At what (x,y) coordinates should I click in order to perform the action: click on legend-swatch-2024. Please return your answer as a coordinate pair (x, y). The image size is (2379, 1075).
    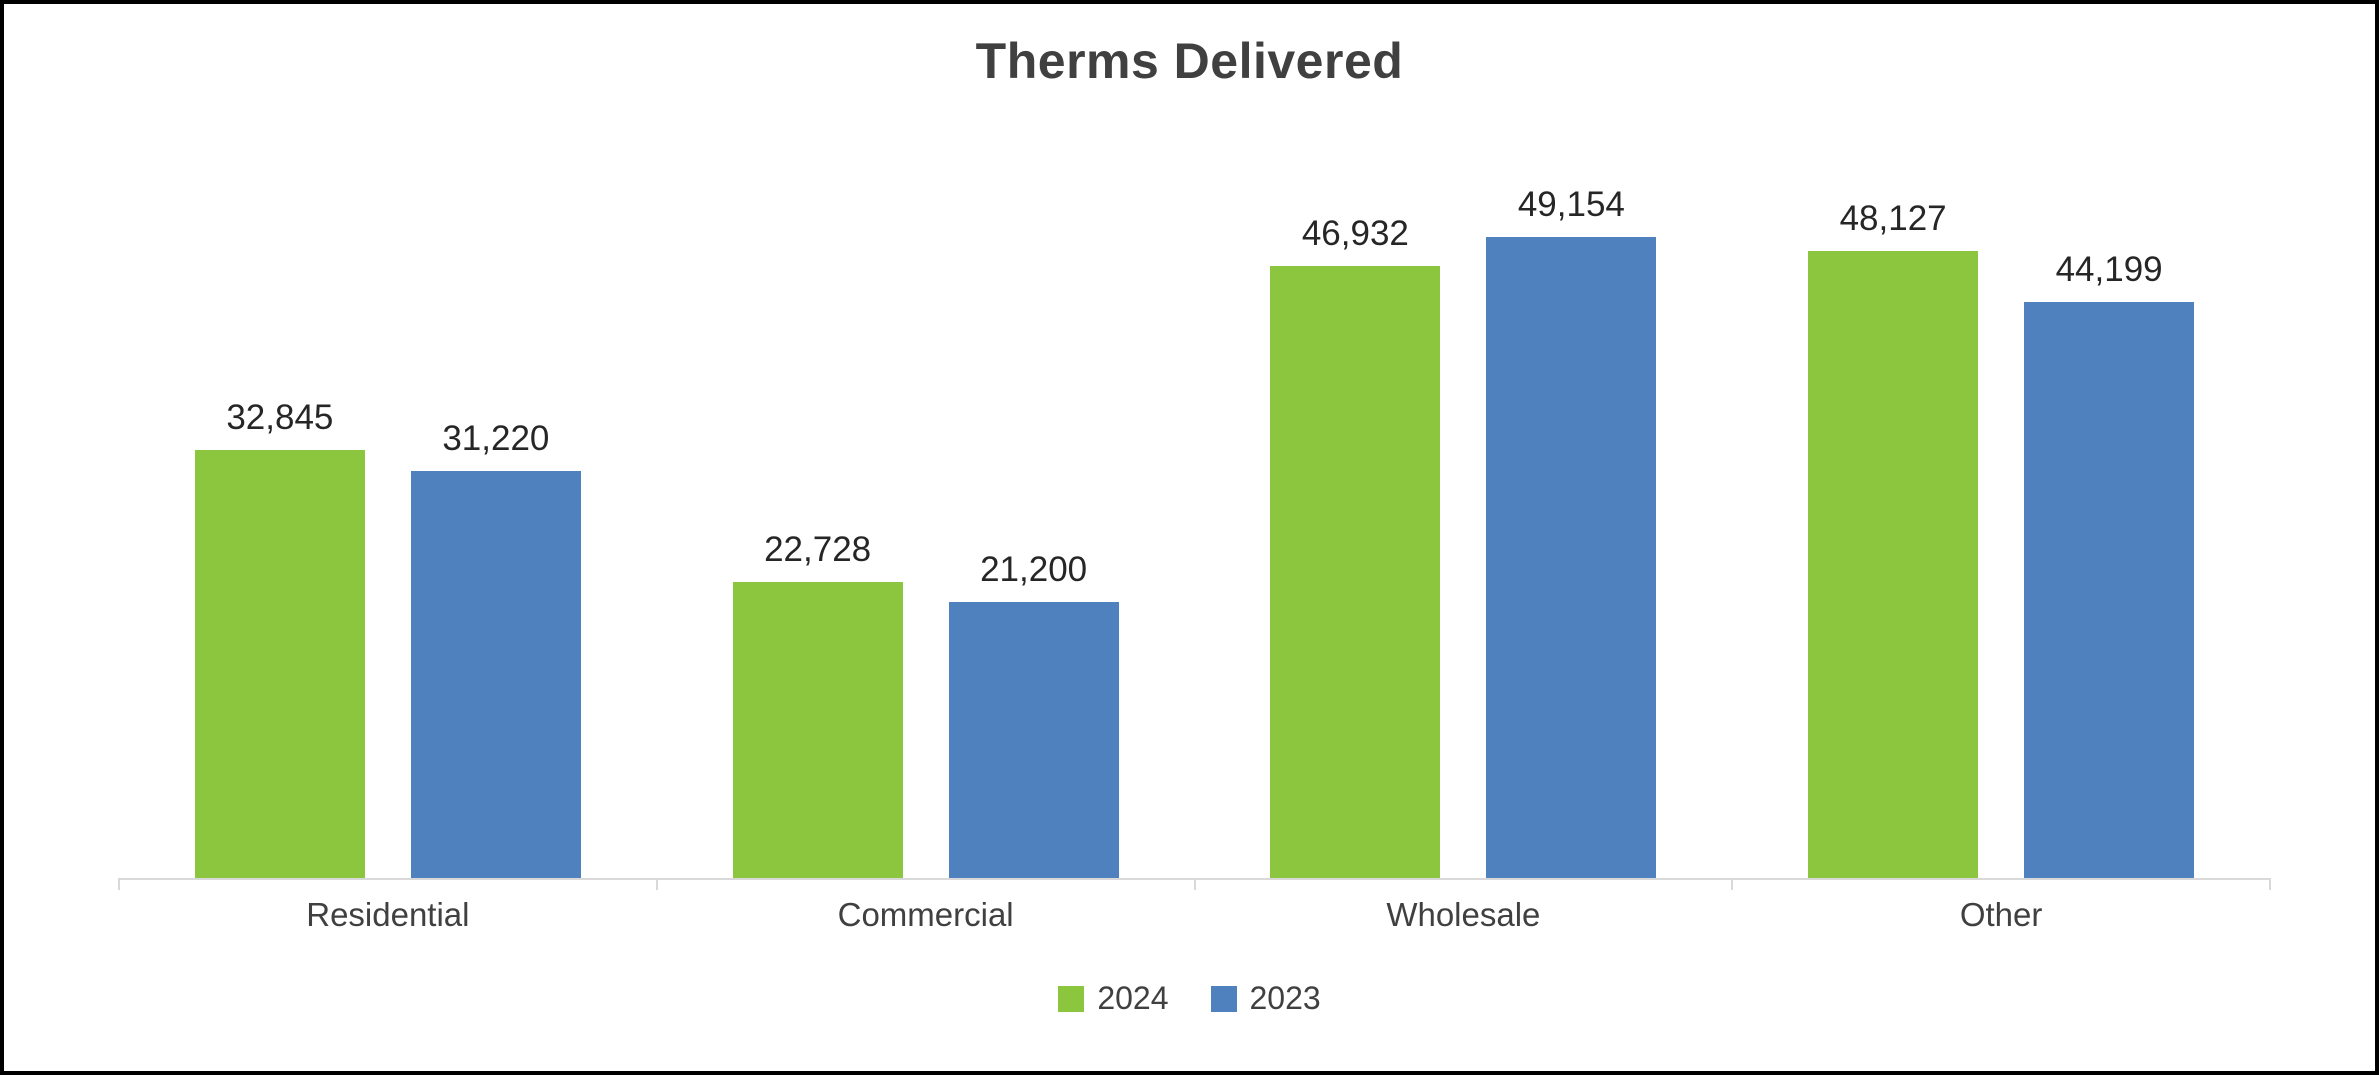
    Looking at the image, I should click on (1071, 998).